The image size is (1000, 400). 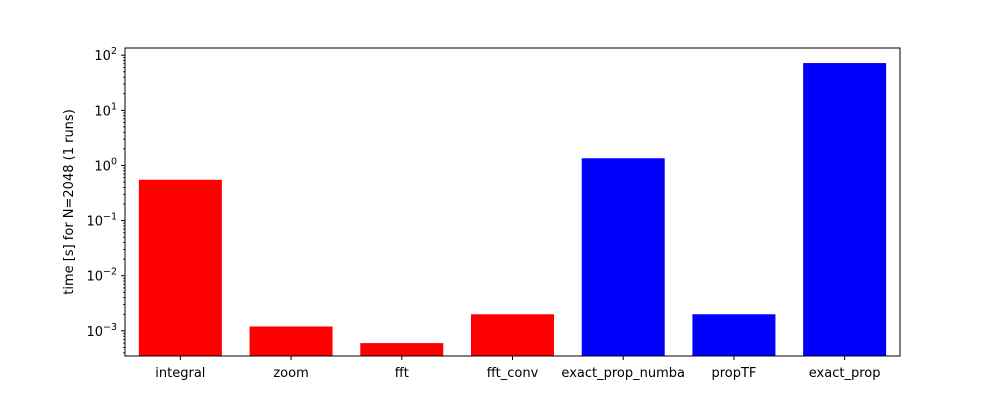 I want to click on x-tick-label: exact_prop, so click(x=845, y=373).